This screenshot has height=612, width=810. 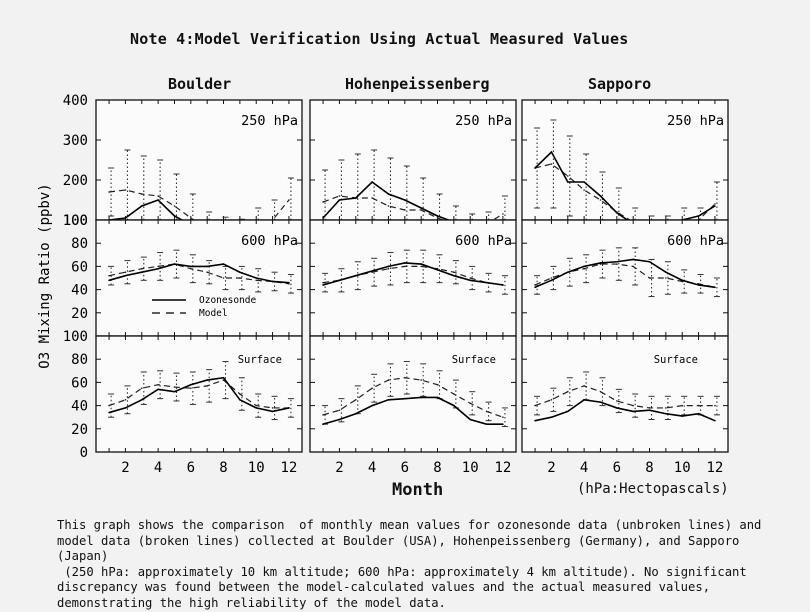 I want to click on legend: Ozonesonde Model, so click(x=204, y=307).